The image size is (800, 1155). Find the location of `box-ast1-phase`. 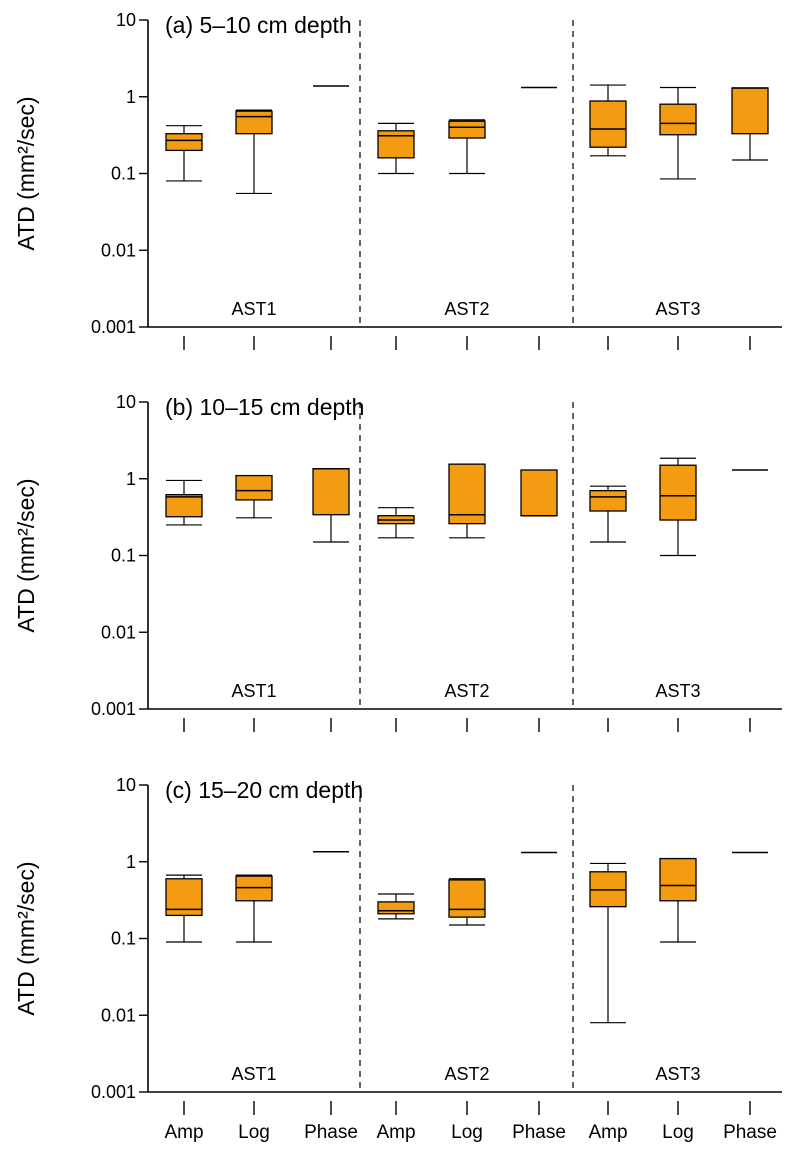

box-ast1-phase is located at coordinates (331, 505).